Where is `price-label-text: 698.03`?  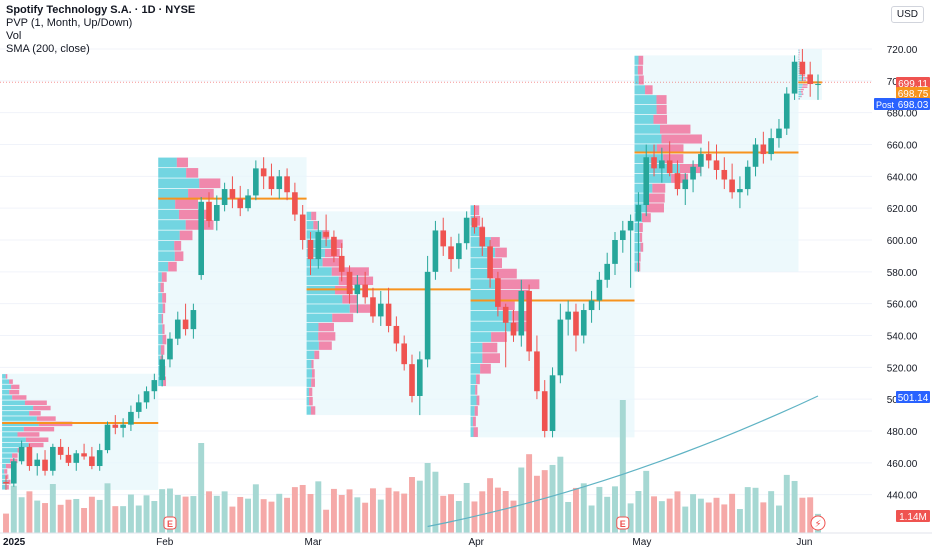 price-label-text: 698.03 is located at coordinates (913, 105).